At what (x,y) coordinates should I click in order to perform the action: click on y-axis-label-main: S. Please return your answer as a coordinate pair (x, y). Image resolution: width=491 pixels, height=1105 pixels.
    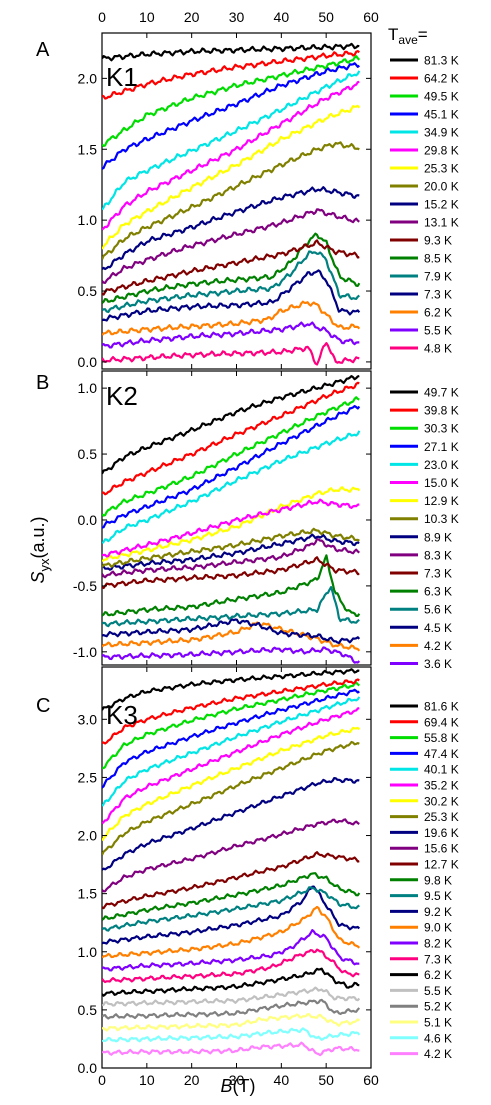
    Looking at the image, I should click on (38, 578).